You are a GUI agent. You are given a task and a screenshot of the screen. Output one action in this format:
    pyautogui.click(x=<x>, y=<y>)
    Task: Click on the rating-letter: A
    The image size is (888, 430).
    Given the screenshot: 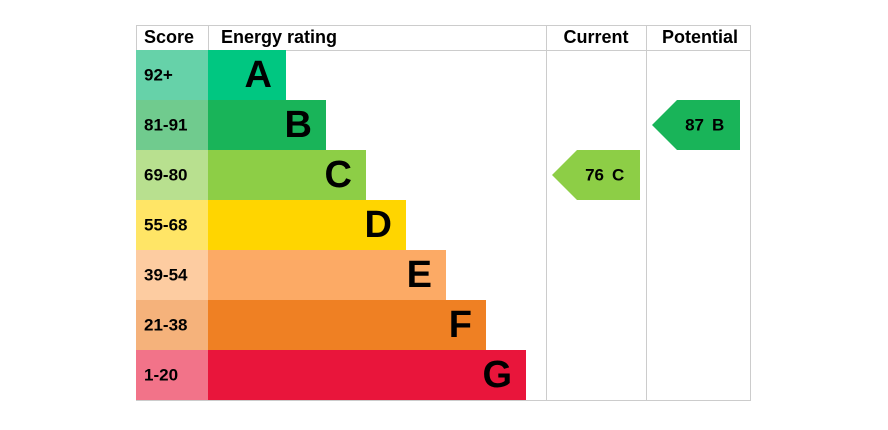 What is the action you would take?
    pyautogui.click(x=258, y=75)
    